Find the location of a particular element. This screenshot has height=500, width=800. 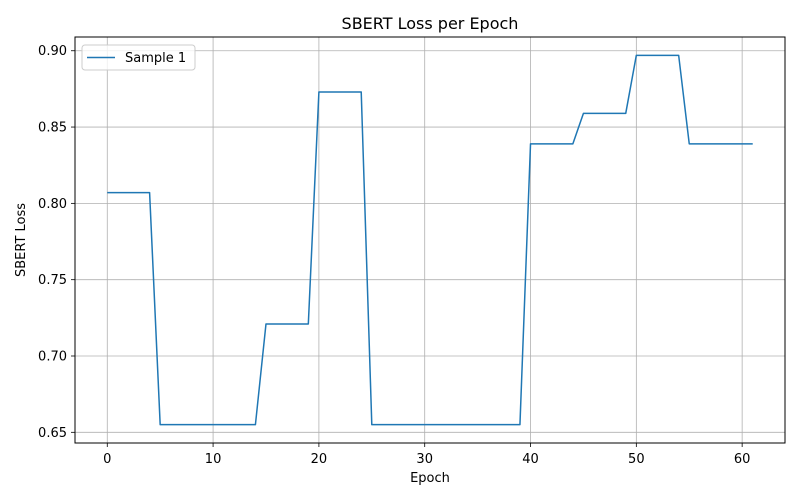

legend-label-sample-1: Sample 1 is located at coordinates (155, 58).